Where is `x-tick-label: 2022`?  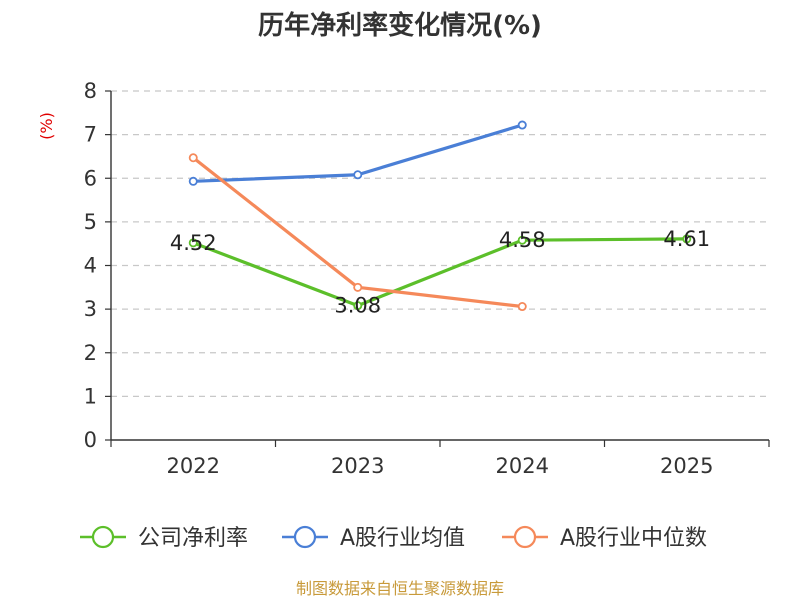
x-tick-label: 2022 is located at coordinates (193, 466).